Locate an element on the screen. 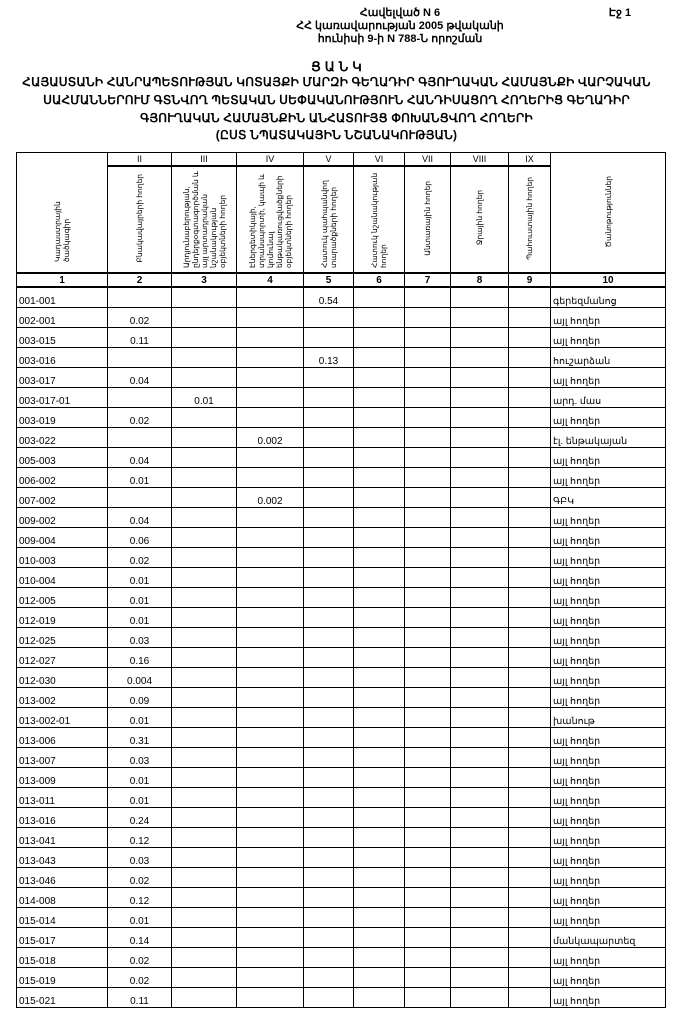 This screenshot has height=1012, width=673. table-row: 012-027 0.16 այլ հողեր is located at coordinates (341, 657).